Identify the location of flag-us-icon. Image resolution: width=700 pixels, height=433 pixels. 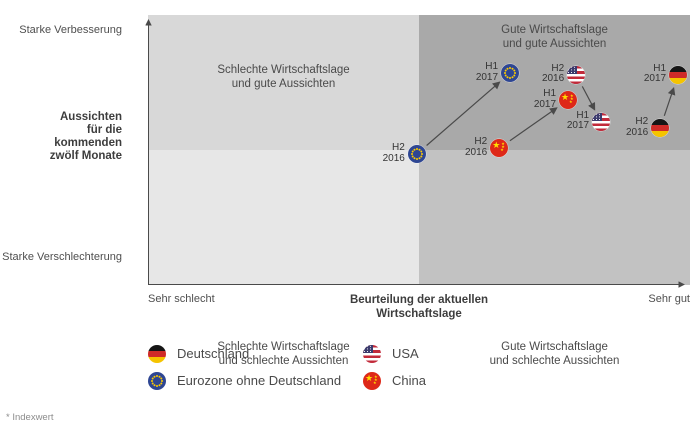
(372, 354).